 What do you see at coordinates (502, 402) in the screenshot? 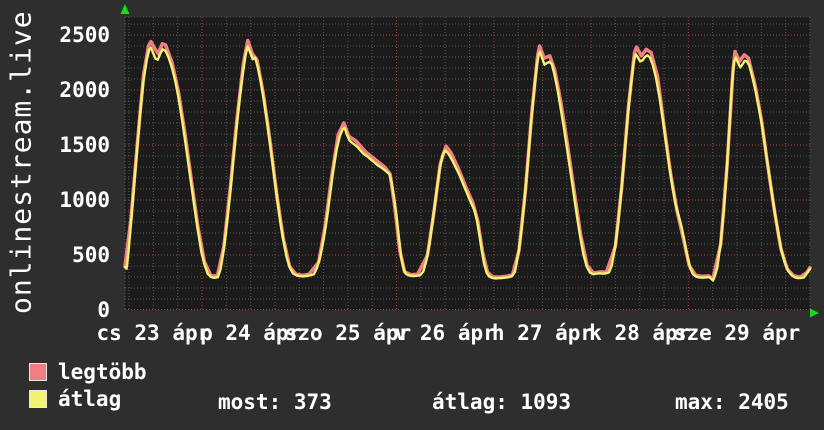
I see `stat-atlag: átlag: 1093` at bounding box center [502, 402].